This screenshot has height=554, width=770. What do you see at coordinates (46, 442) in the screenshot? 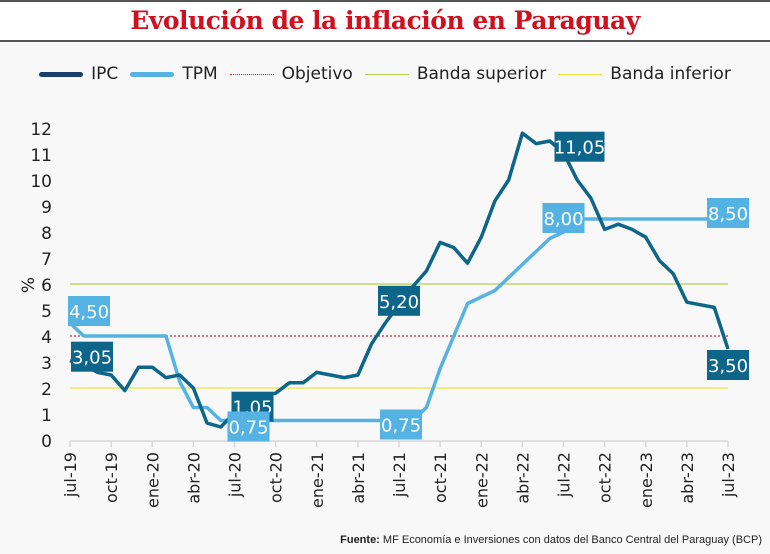
I see `y-tick-label: 0` at bounding box center [46, 442].